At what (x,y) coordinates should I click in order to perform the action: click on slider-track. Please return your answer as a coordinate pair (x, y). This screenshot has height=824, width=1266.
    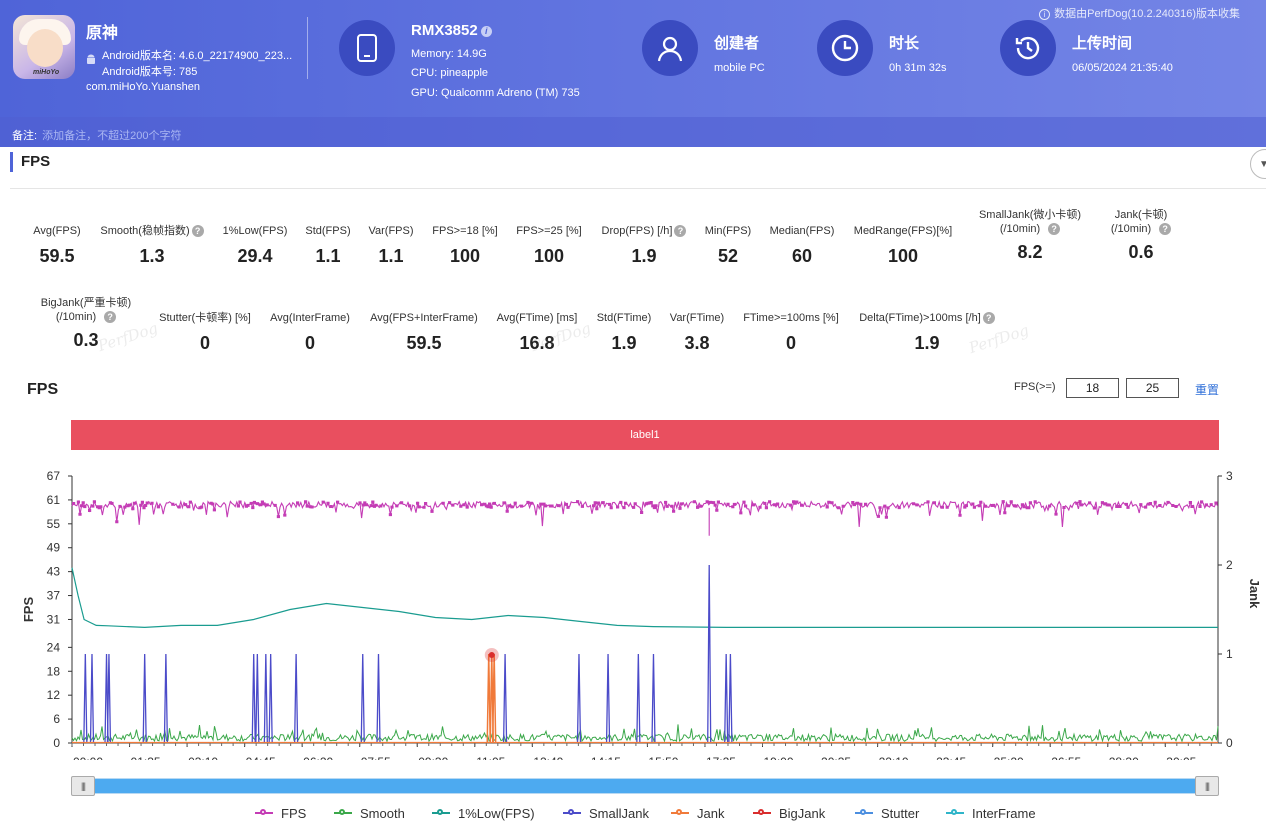
    Looking at the image, I should click on (645, 786).